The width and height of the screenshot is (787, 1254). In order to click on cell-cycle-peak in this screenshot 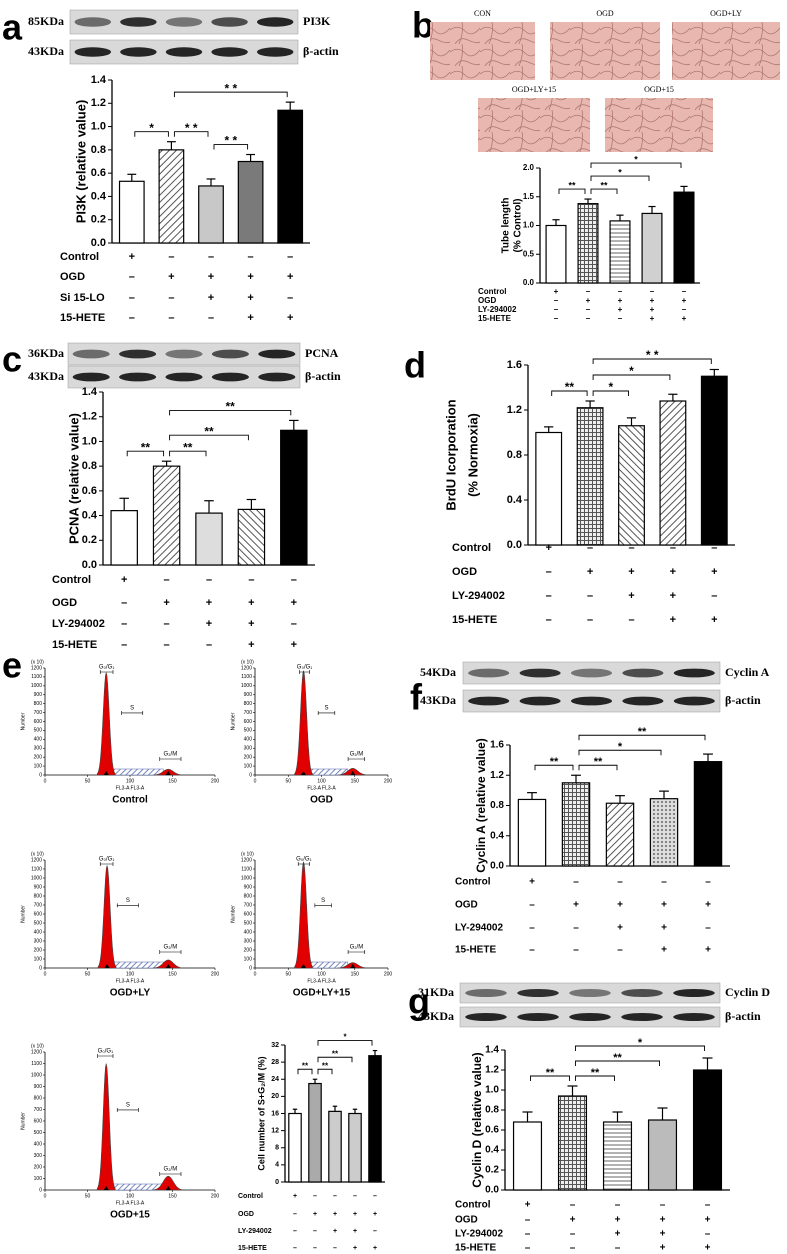, I will do `click(107, 917)`.